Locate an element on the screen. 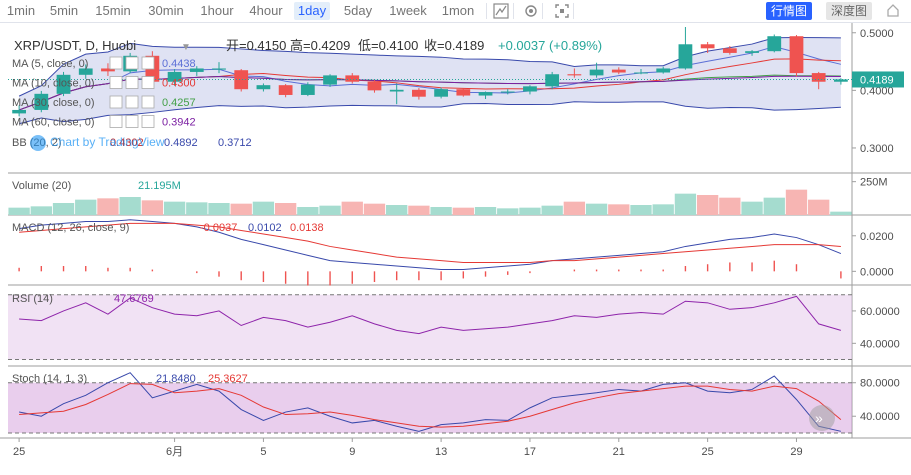 Image resolution: width=911 pixels, height=475 pixels. ma-legend-label: MA (60, close, 0) is located at coordinates (53, 123).